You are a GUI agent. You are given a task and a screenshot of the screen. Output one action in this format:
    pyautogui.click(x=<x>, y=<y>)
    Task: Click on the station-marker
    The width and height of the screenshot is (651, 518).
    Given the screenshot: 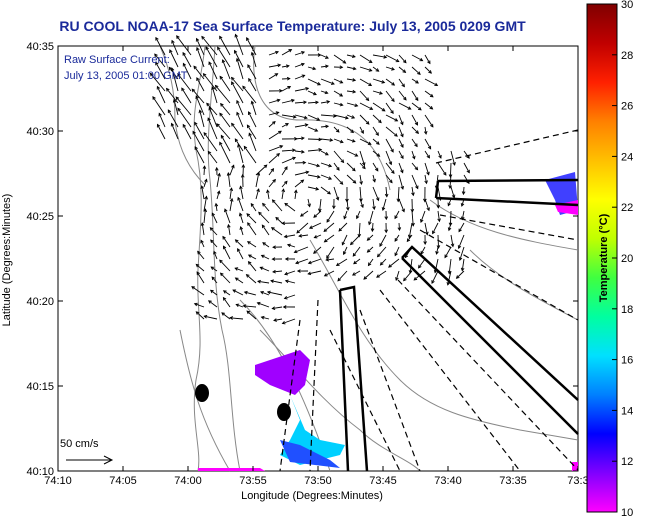 What is the action you would take?
    pyautogui.click(x=284, y=412)
    